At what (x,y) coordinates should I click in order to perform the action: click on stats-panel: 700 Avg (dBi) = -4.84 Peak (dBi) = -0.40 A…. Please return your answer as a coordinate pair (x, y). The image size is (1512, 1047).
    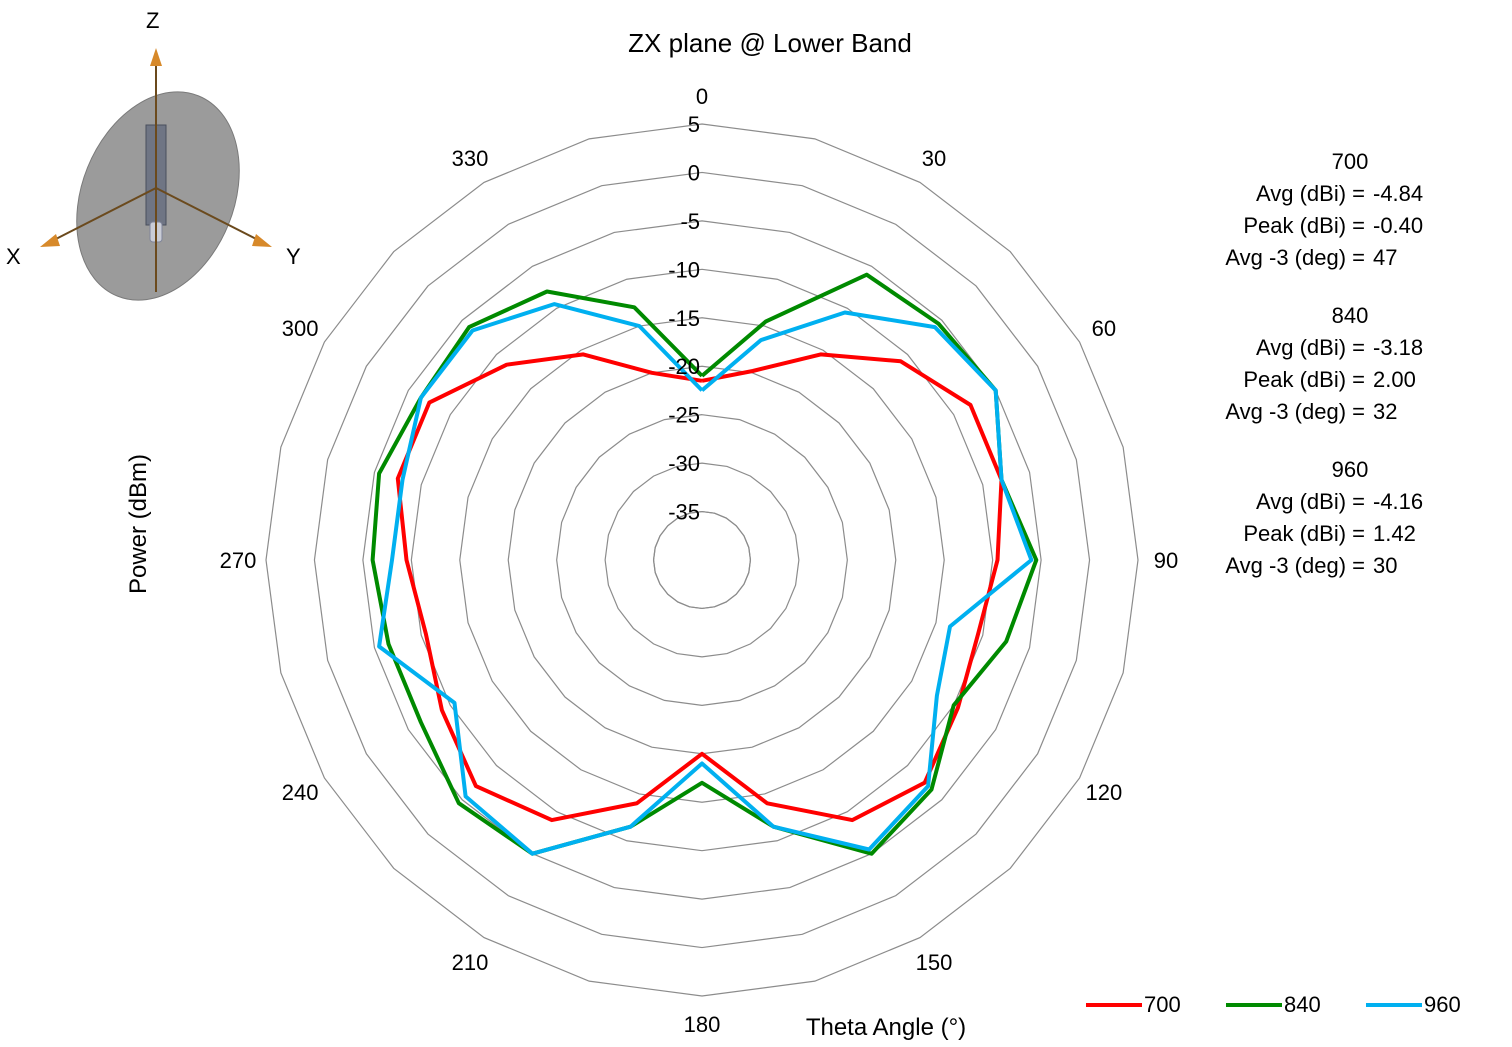
    Looking at the image, I should click on (1330, 377).